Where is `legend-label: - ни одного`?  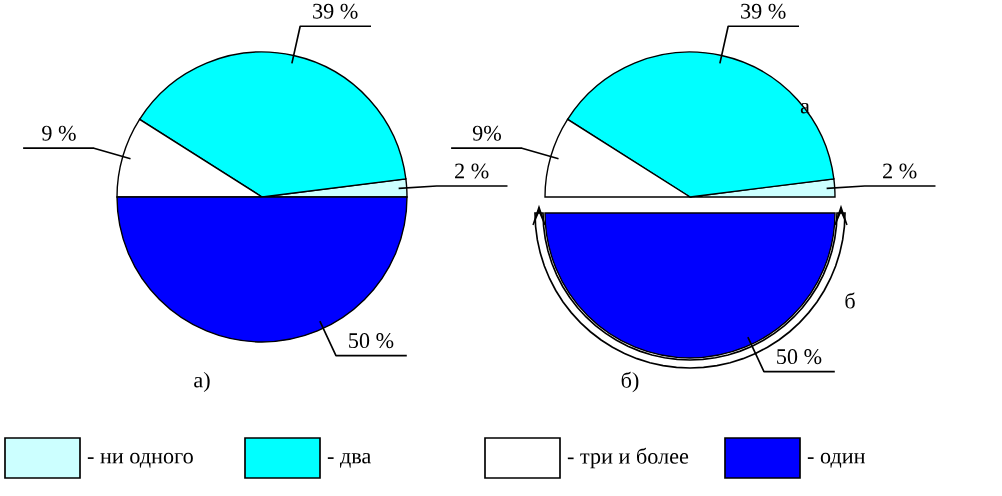 legend-label: - ни одного is located at coordinates (140, 460).